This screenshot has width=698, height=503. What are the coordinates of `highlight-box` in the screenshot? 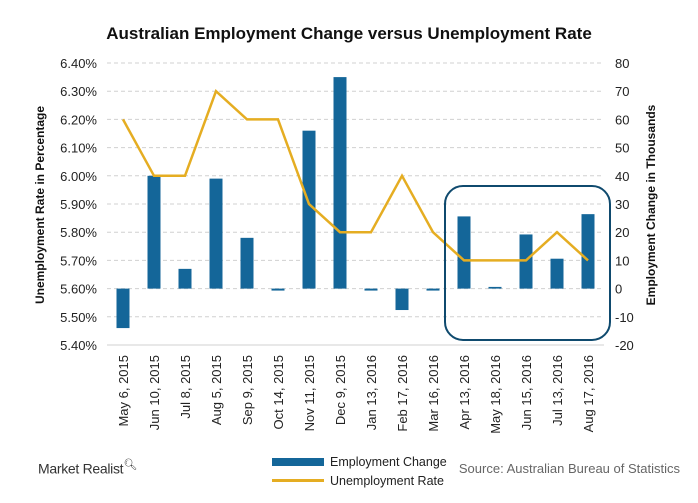 It's located at (527, 263).